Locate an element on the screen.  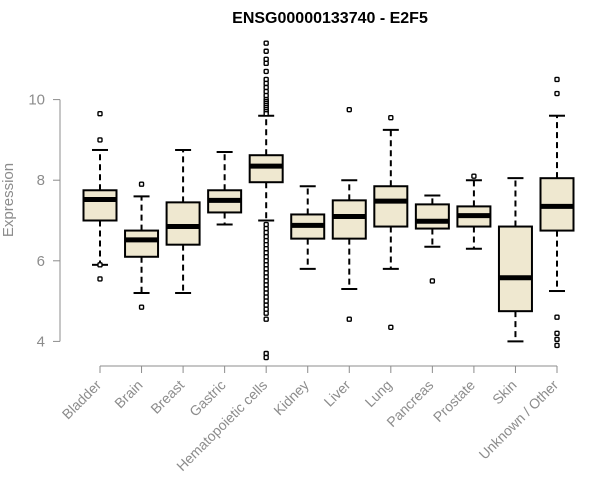
box-group-brain is located at coordinates (142, 245).